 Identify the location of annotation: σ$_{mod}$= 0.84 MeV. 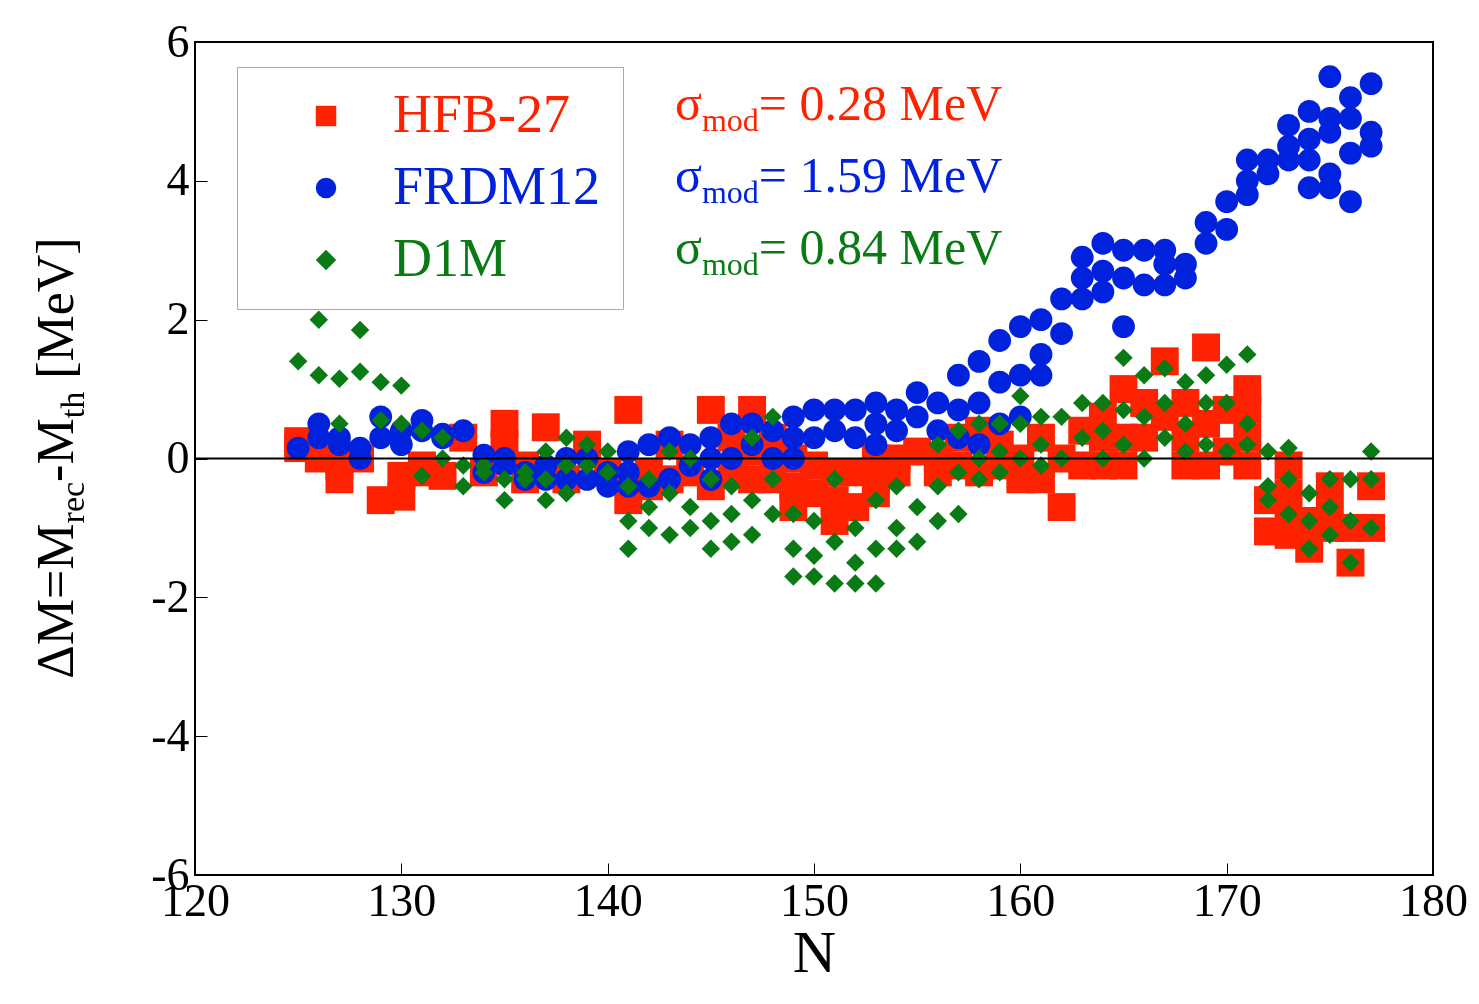
(839, 250).